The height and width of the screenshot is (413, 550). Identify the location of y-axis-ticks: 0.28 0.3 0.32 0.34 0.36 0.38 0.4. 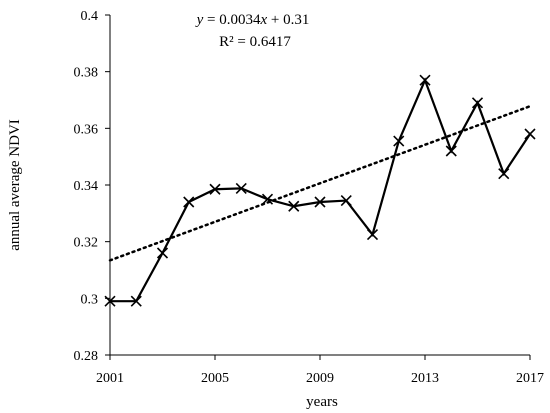
(92, 186).